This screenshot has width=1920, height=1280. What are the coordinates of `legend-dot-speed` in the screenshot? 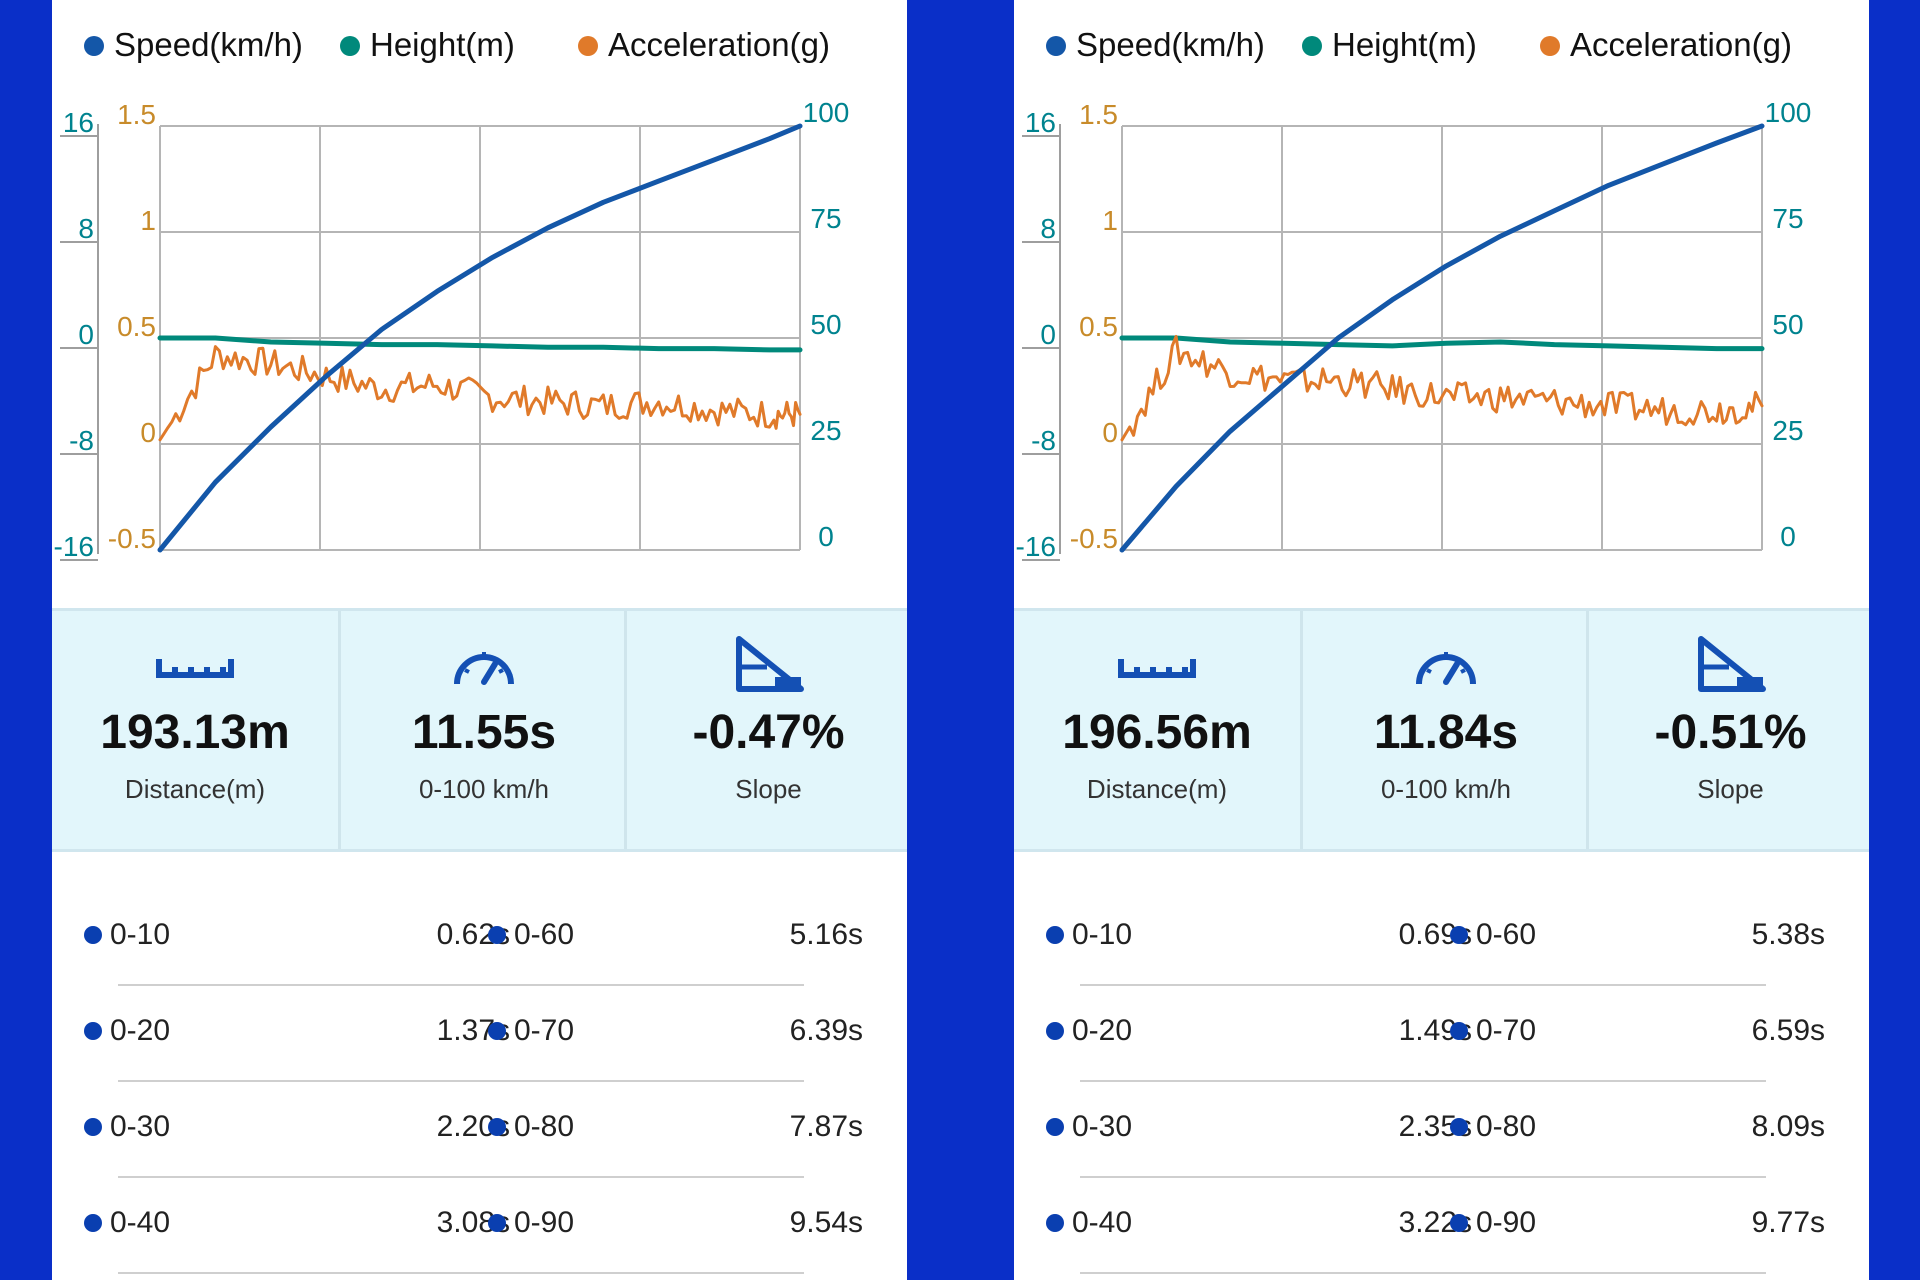 It's located at (94, 46).